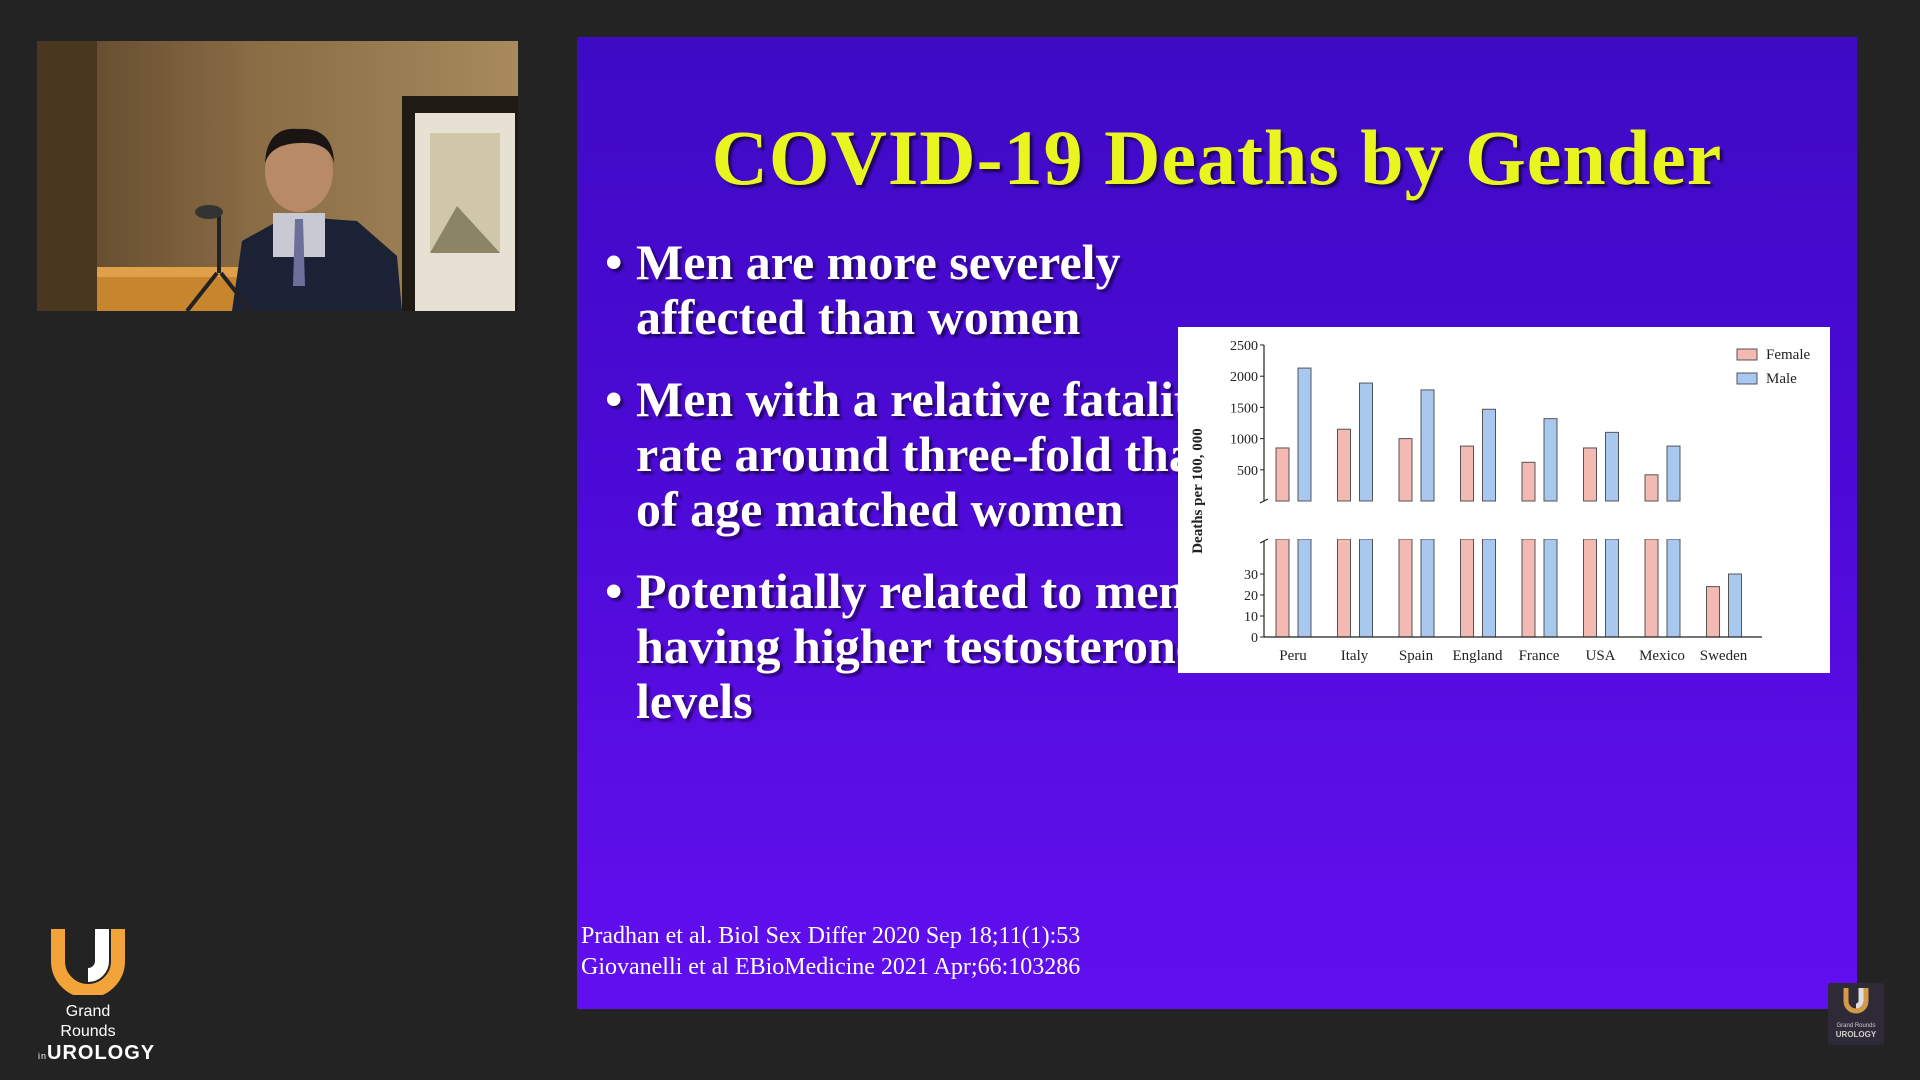  I want to click on small-u-logo-icon, so click(1856, 1001).